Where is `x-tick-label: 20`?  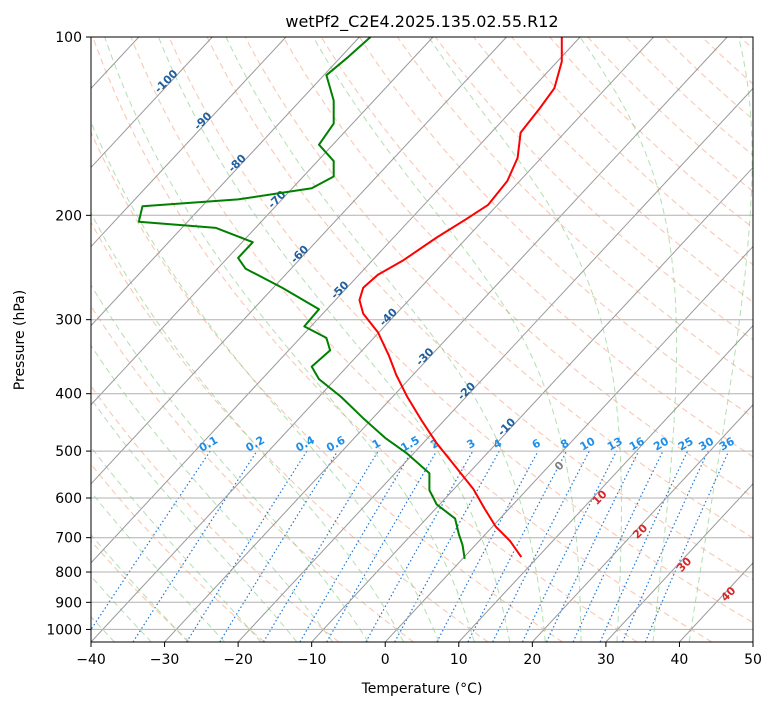 x-tick-label: 20 is located at coordinates (532, 660).